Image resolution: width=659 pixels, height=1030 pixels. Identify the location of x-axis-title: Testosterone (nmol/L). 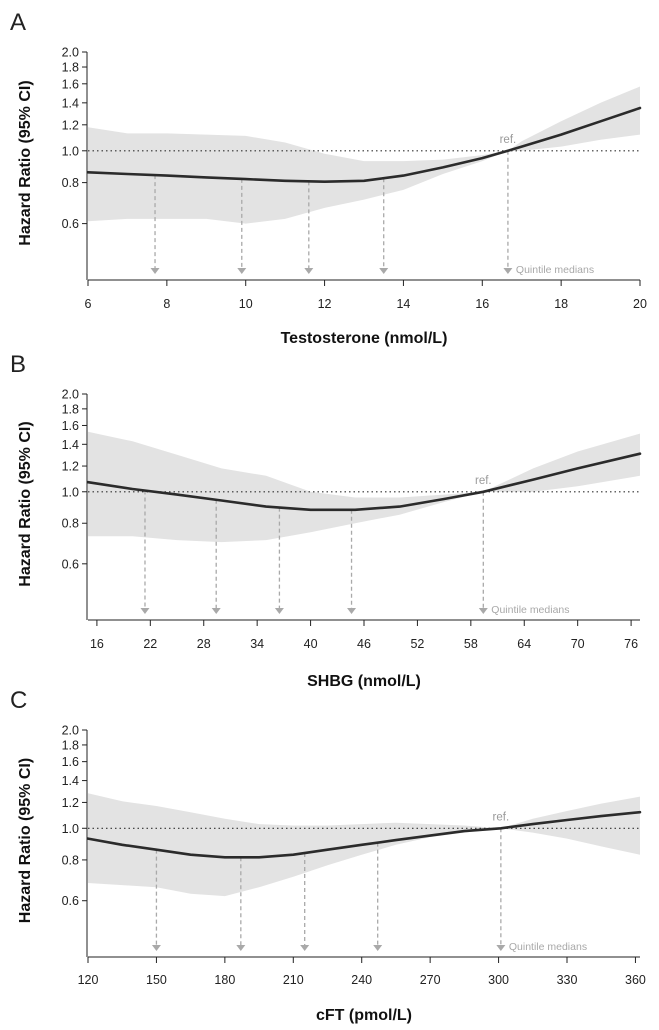
(364, 338).